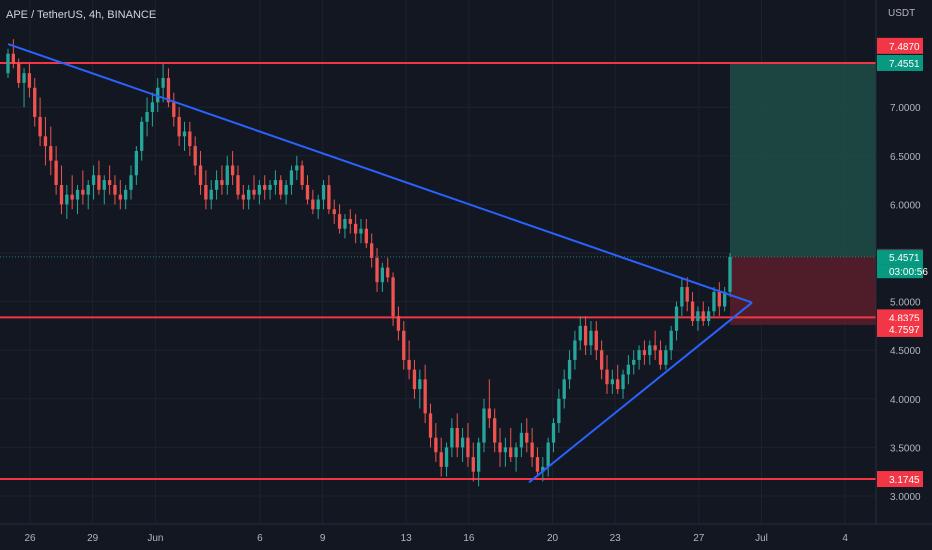 This screenshot has width=932, height=550. What do you see at coordinates (905, 157) in the screenshot?
I see `y-tick-label: 6.5000` at bounding box center [905, 157].